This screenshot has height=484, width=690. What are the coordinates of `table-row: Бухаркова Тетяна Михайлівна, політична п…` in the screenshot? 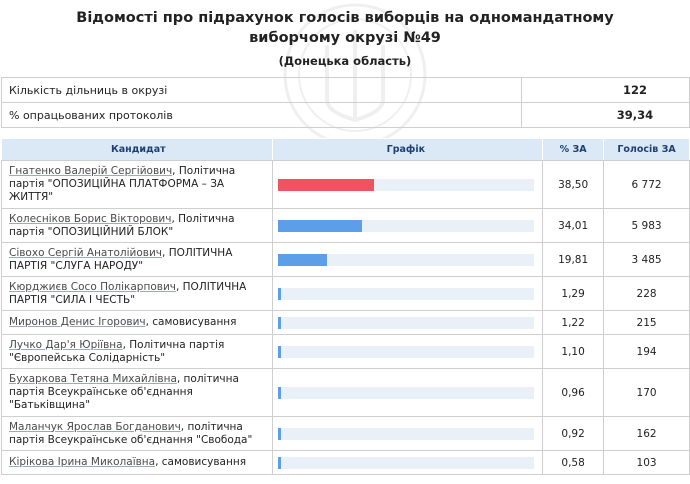 It's located at (345, 392).